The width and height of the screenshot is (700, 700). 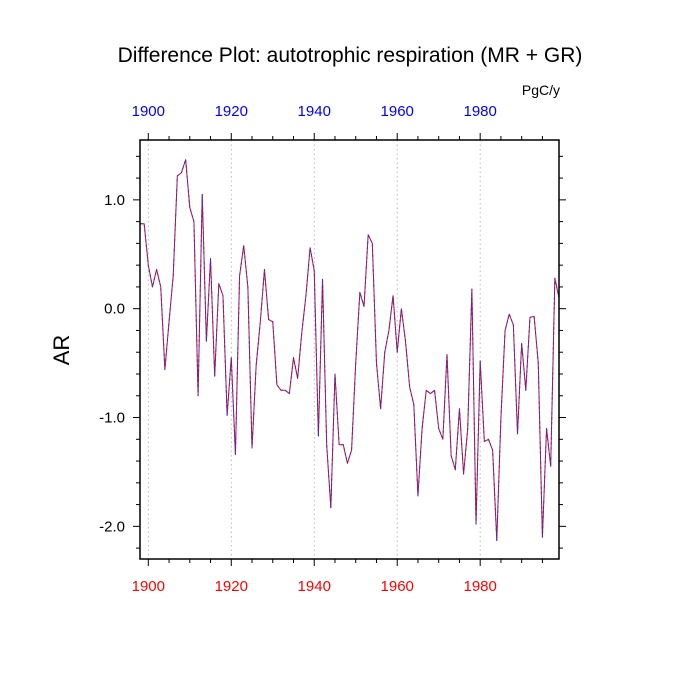 What do you see at coordinates (314, 586) in the screenshot?
I see `x-tick-label-bottom: 1940` at bounding box center [314, 586].